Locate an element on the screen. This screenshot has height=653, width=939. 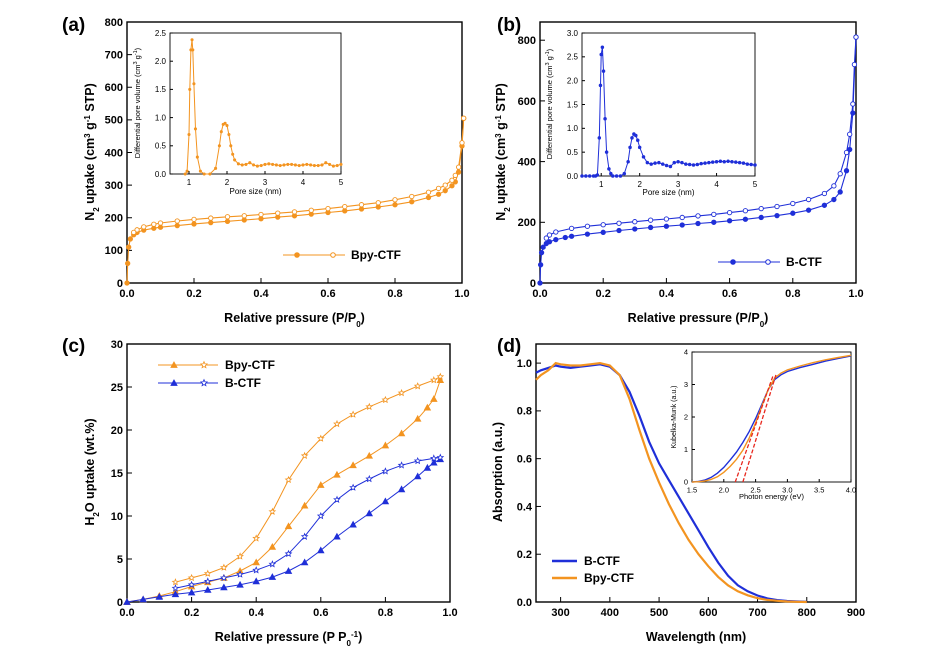
a-xtick-label: 0.0 is located at coordinates (126, 294).